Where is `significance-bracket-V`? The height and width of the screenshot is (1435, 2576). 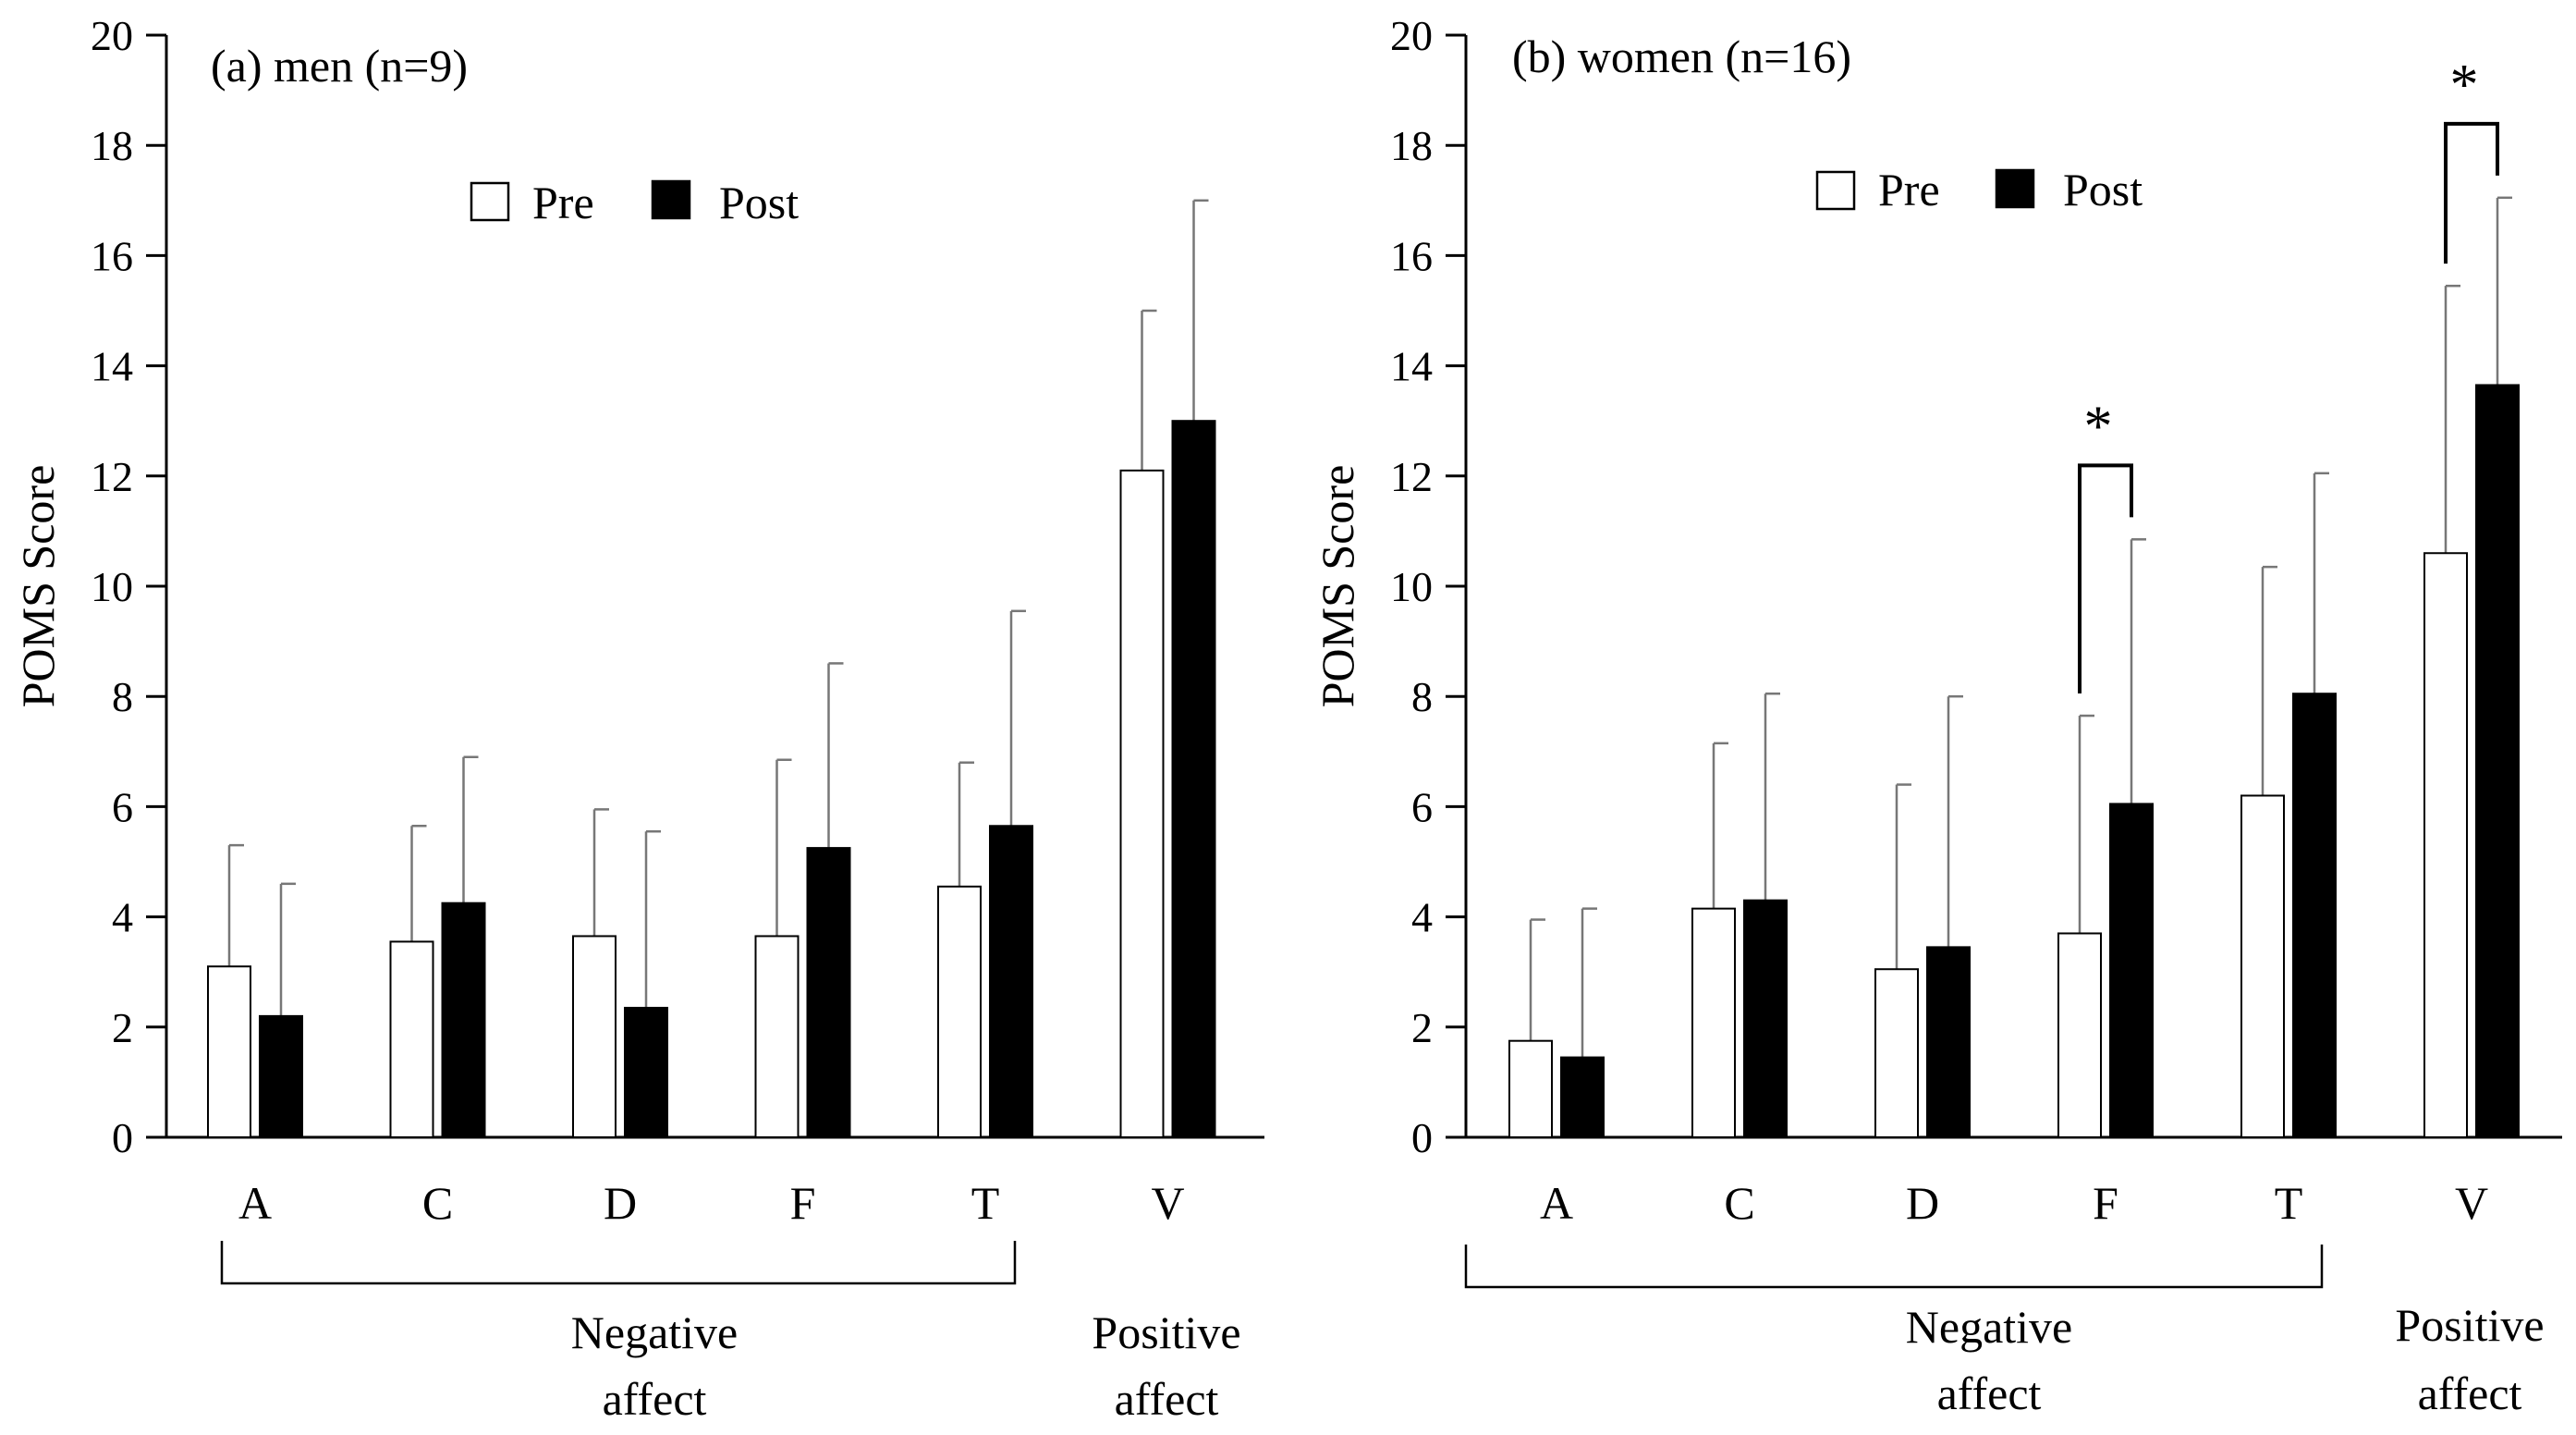 significance-bracket-V is located at coordinates (2471, 193).